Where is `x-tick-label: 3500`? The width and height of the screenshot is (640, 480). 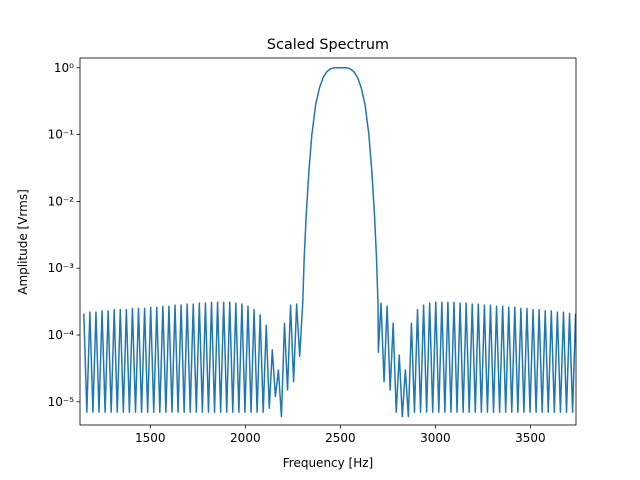 x-tick-label: 3500 is located at coordinates (530, 438).